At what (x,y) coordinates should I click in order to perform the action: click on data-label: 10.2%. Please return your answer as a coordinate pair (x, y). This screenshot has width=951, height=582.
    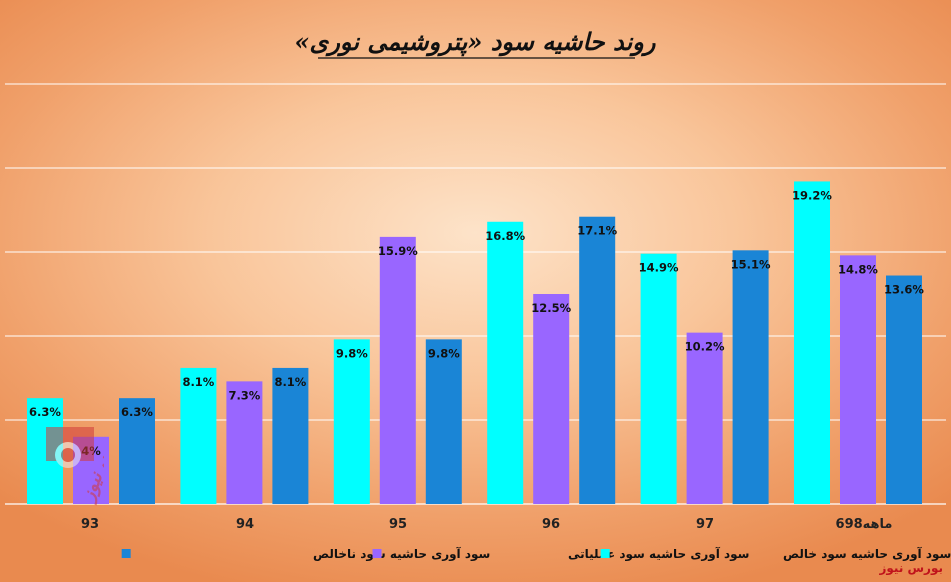
    Looking at the image, I should click on (705, 347).